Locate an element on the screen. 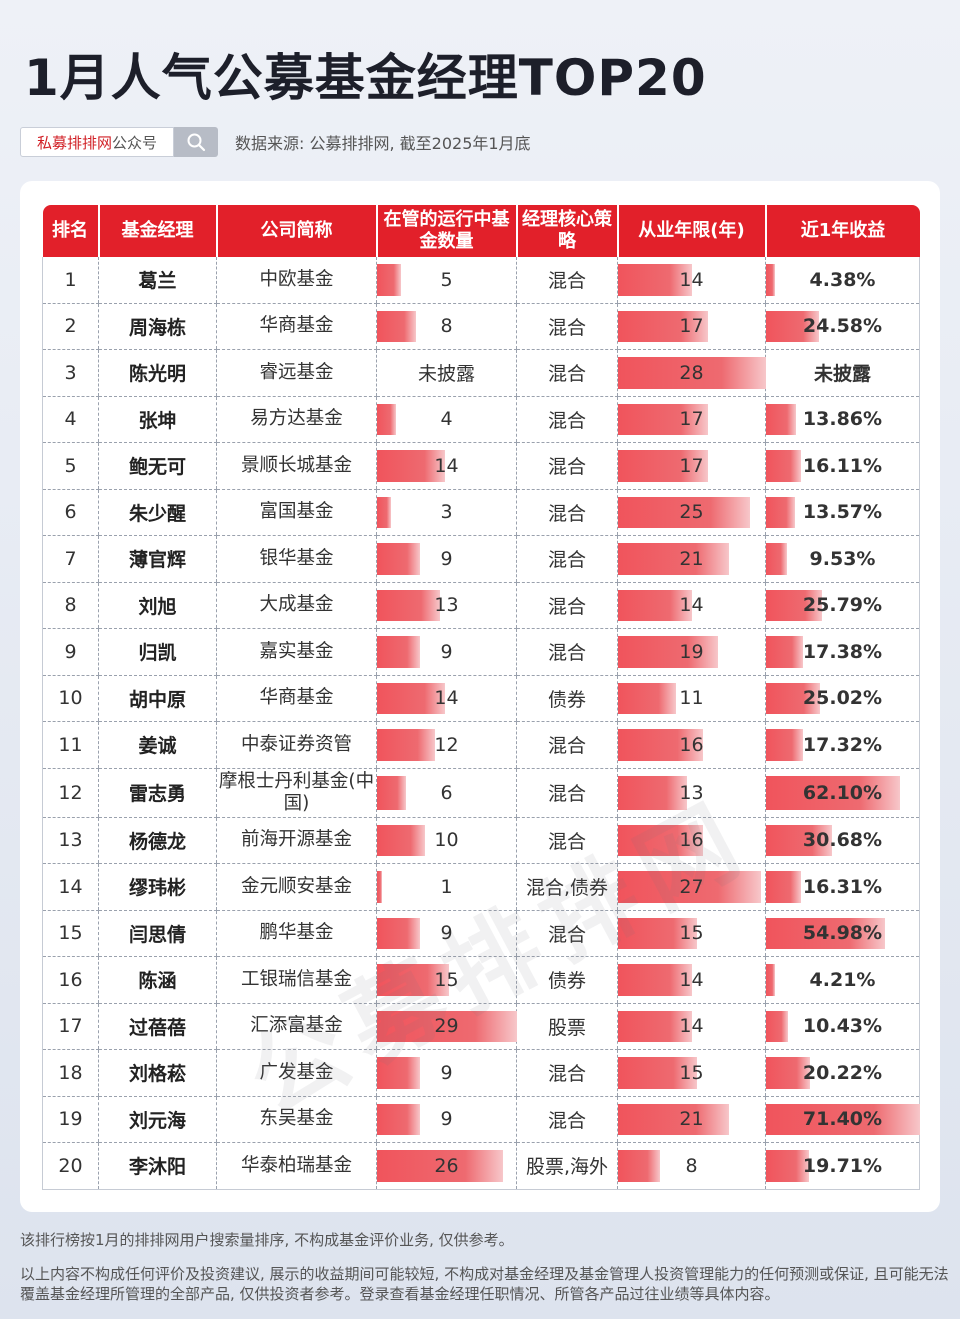  rank-cell: 19 is located at coordinates (70, 1119).